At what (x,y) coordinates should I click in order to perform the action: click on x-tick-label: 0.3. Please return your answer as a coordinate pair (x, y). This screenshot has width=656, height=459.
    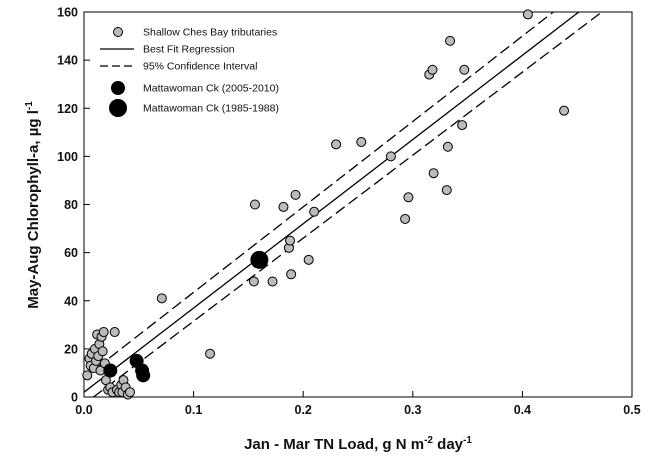
    Looking at the image, I should click on (412, 410).